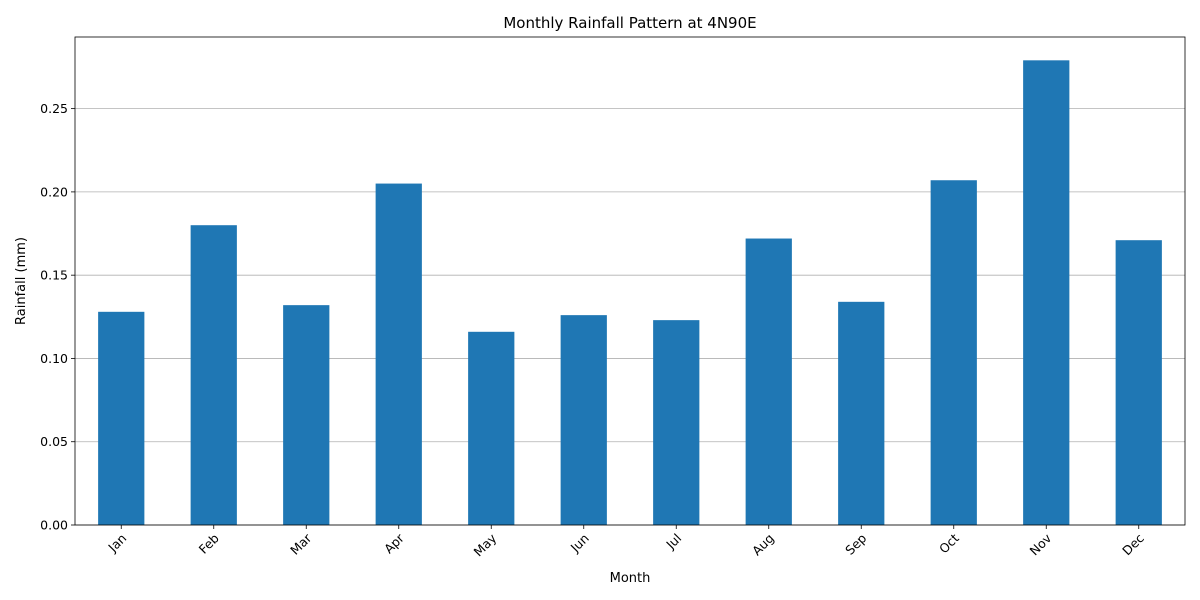  What do you see at coordinates (583, 420) in the screenshot?
I see `bar-jun` at bounding box center [583, 420].